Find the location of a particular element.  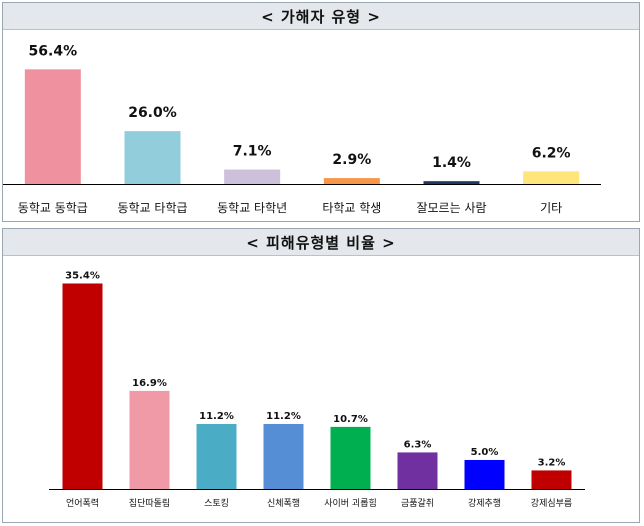

category-label: 동학교 타학년 is located at coordinates (252, 208).